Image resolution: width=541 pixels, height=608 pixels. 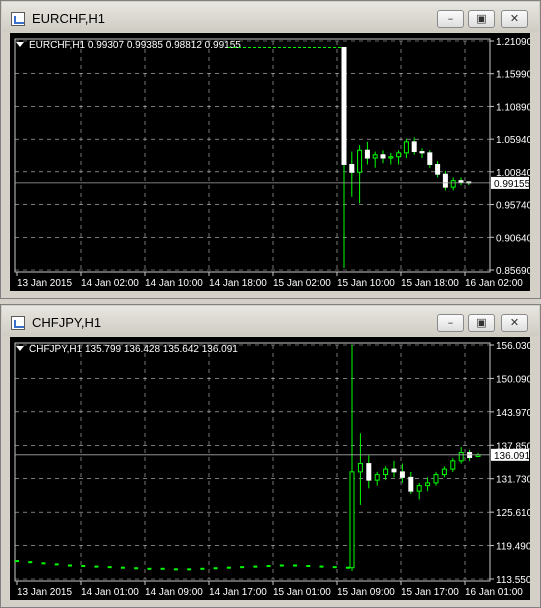 I want to click on x-tick-label: 14 Jan 18:00, so click(x=238, y=283).